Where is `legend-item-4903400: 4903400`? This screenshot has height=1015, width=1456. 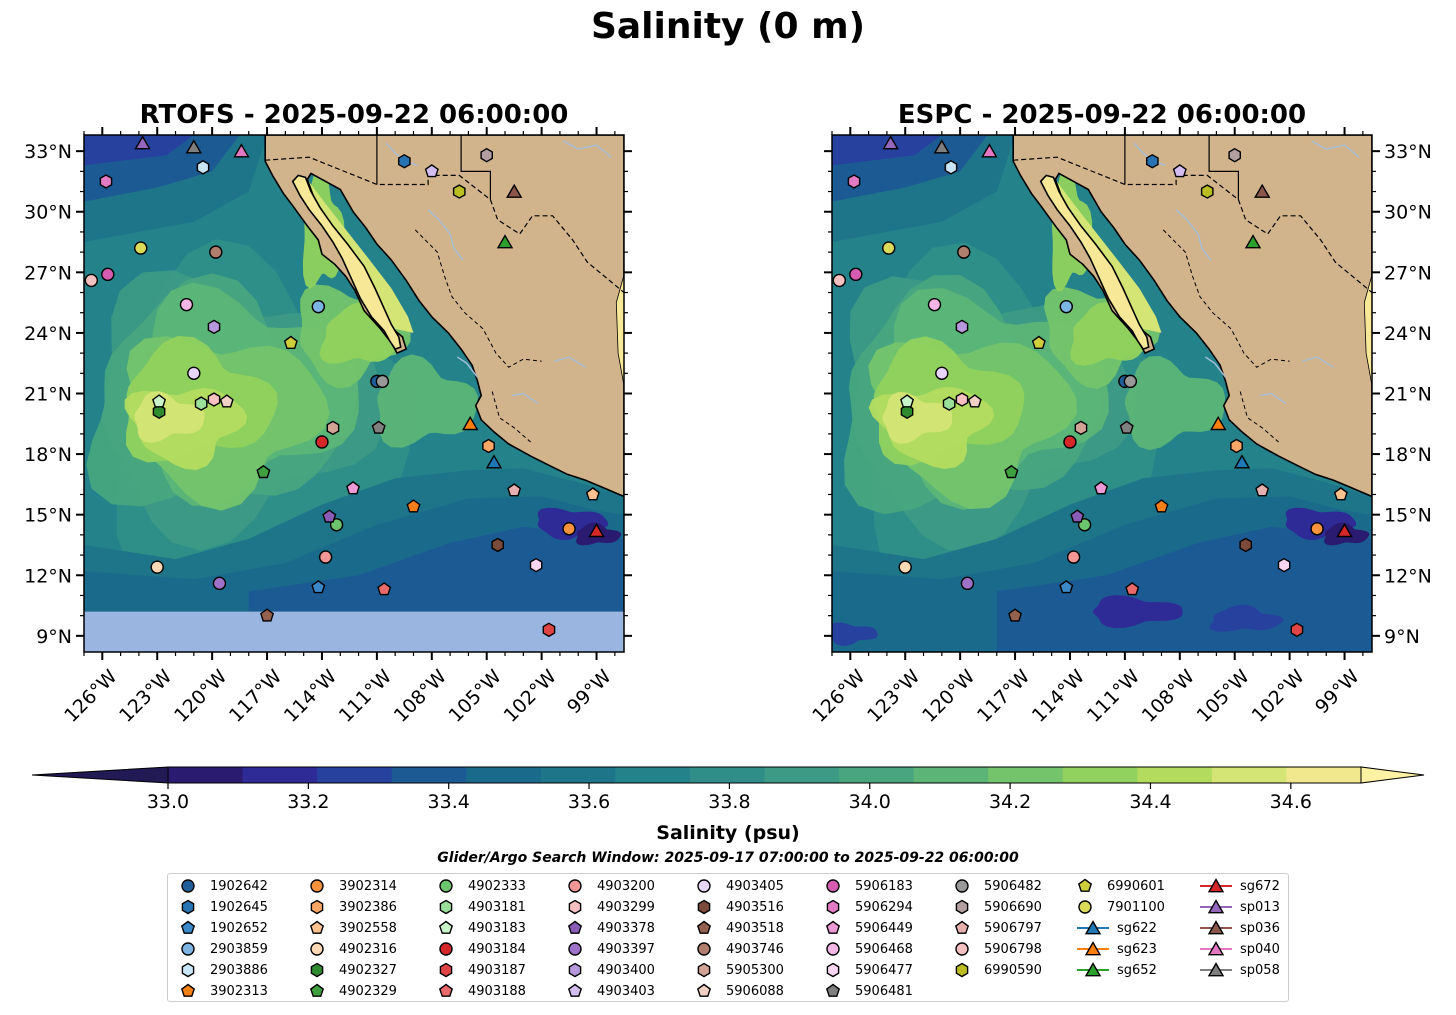
legend-item-4903400: 4903400 is located at coordinates (611, 970).